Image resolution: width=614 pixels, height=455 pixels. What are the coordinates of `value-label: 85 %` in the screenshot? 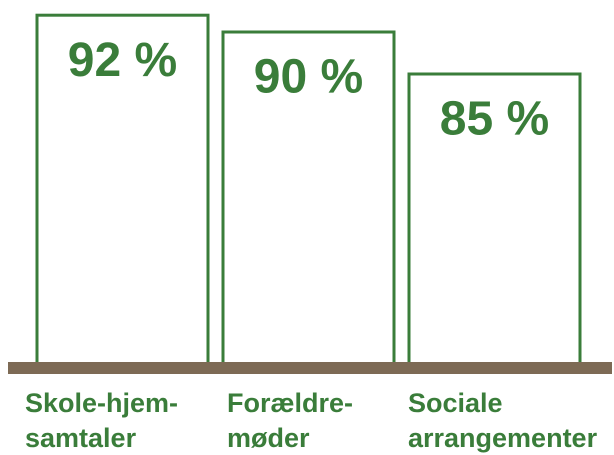 It's located at (494, 119).